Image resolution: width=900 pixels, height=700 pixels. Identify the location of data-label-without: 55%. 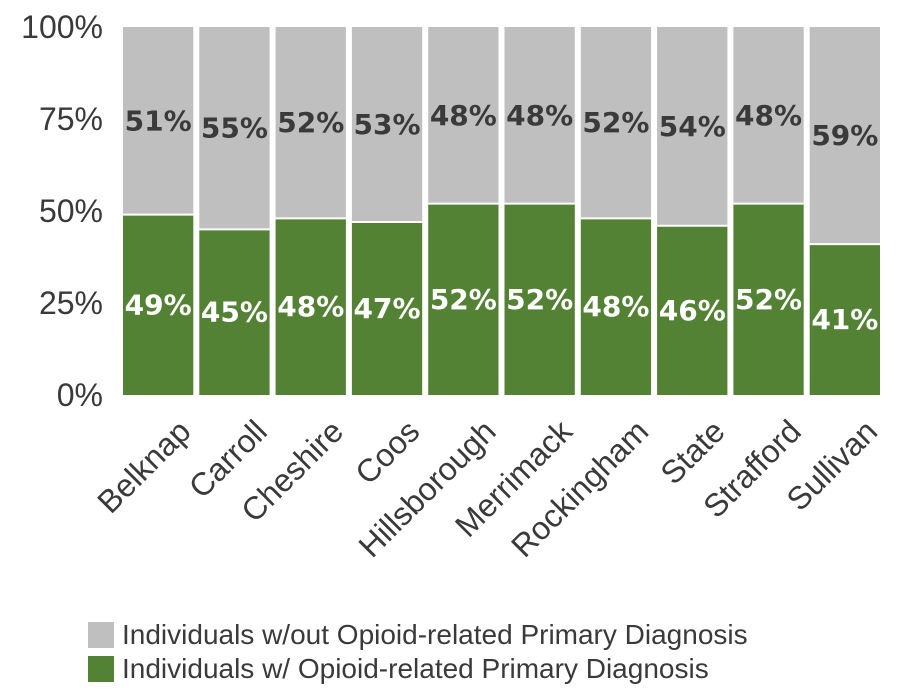
(234, 128).